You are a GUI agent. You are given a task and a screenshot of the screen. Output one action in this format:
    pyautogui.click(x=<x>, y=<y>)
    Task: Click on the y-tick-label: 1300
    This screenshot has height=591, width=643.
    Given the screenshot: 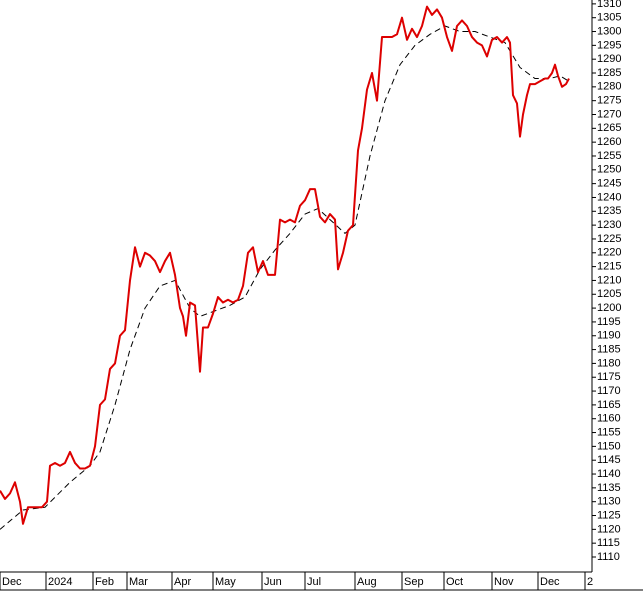 What is the action you would take?
    pyautogui.click(x=609, y=31)
    